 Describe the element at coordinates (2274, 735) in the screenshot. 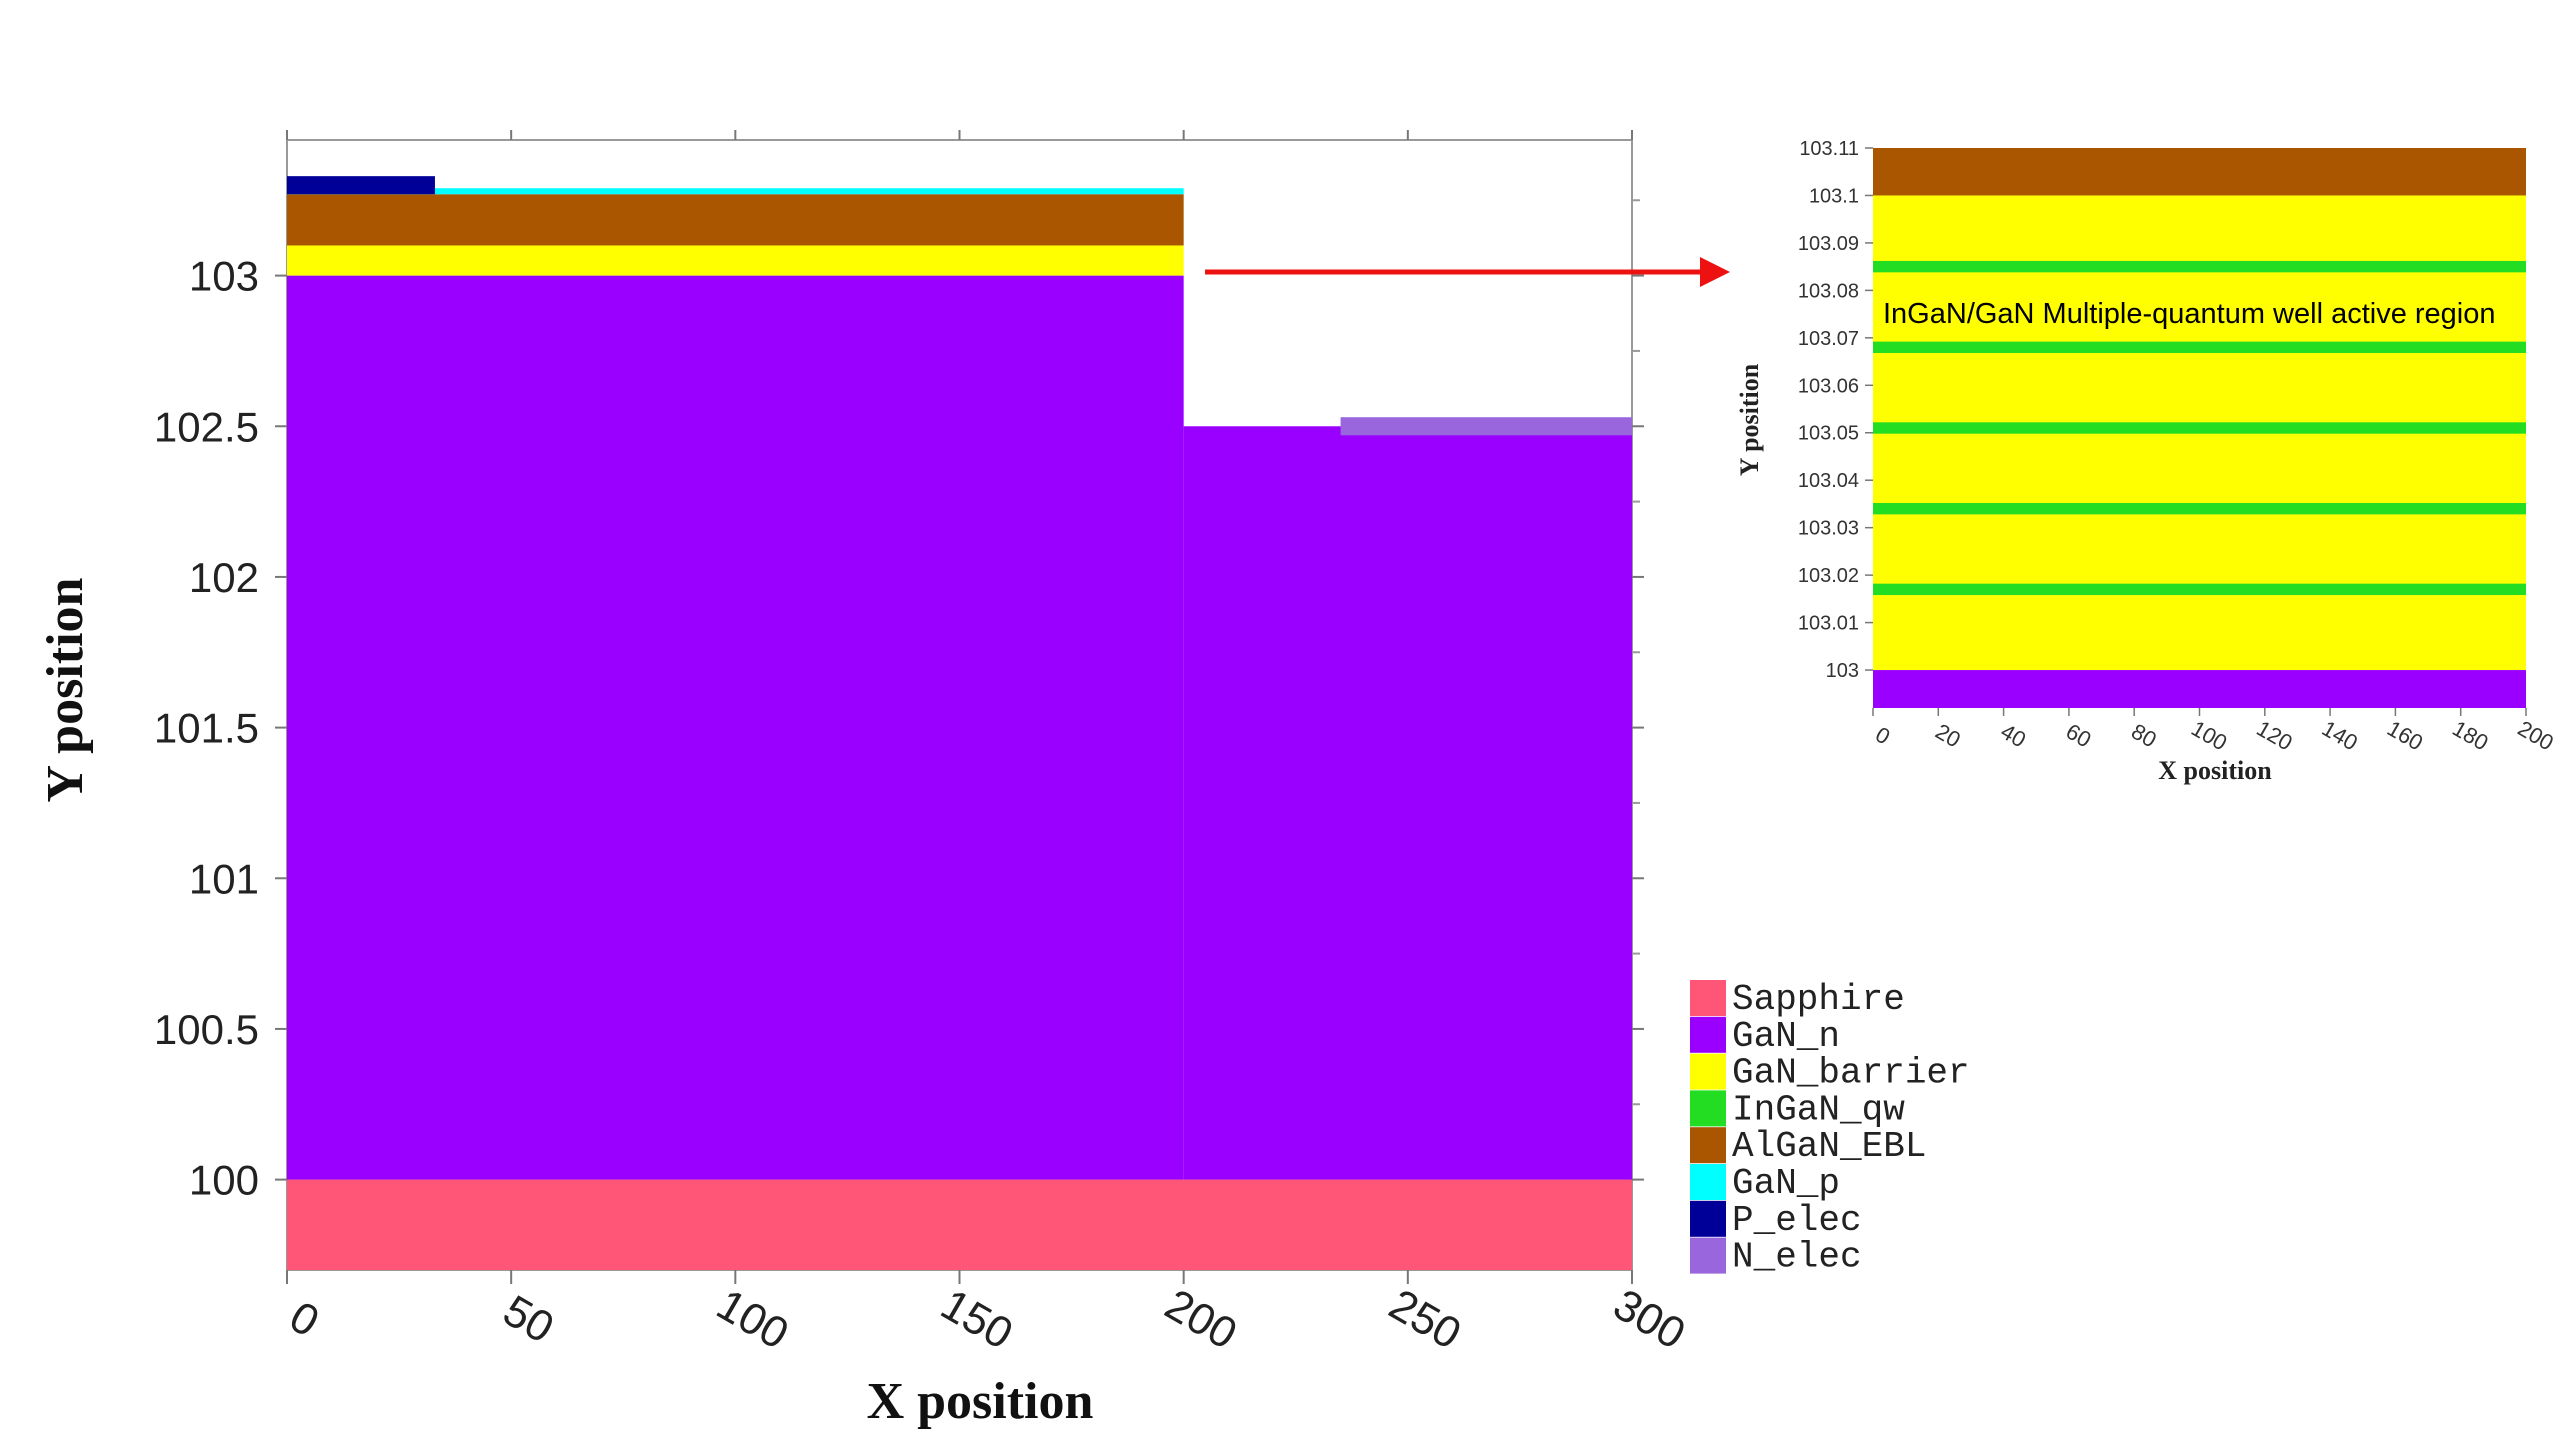

I see `inset-x-tick-label-120: 120` at that location.